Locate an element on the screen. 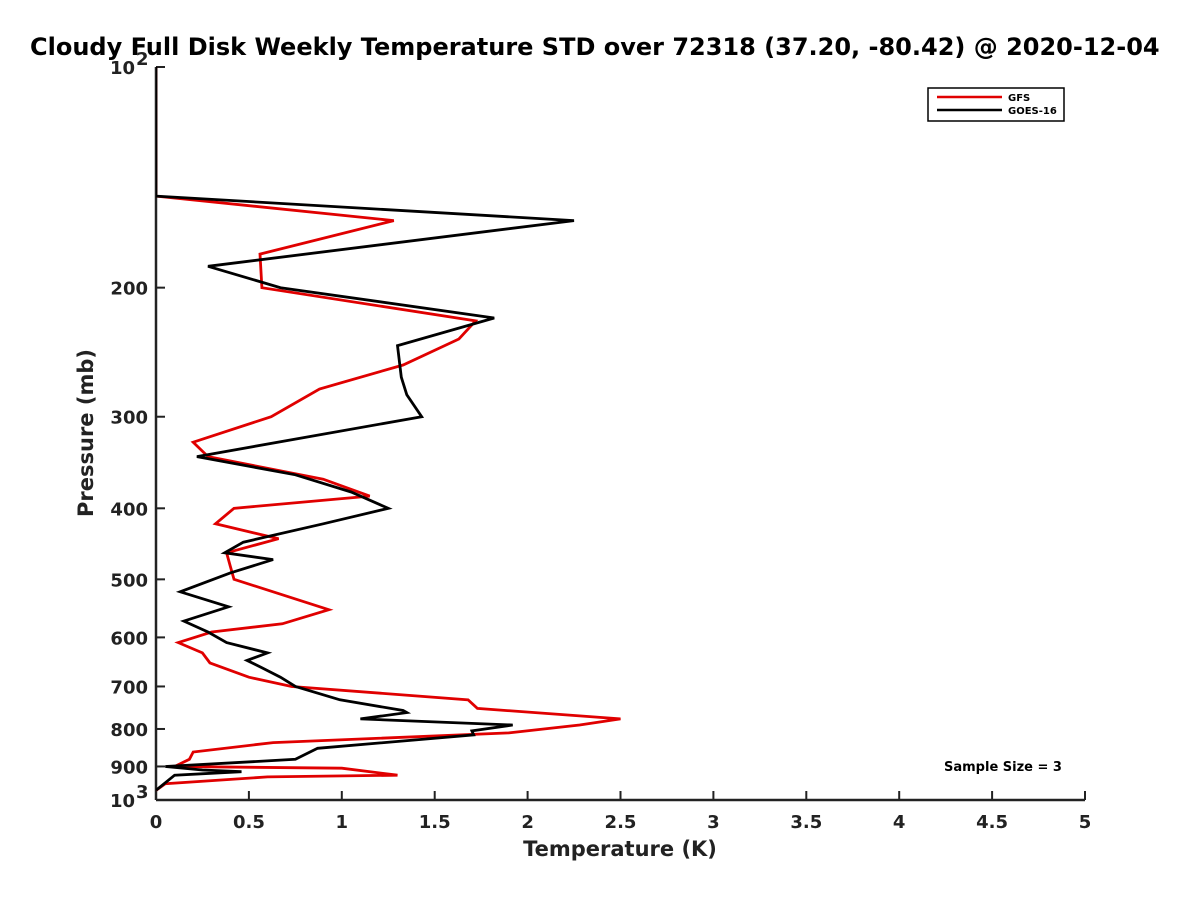 The height and width of the screenshot is (900, 1200). x-tick-label: 3.5 is located at coordinates (806, 822).